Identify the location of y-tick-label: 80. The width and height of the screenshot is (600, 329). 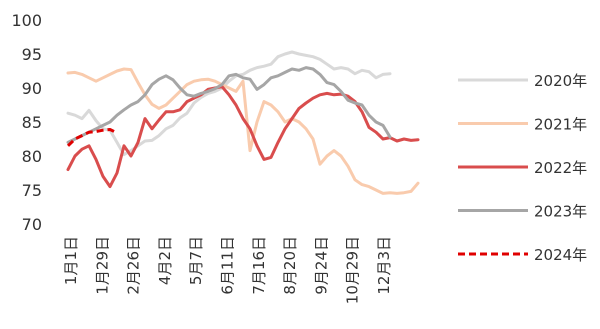
(32, 156).